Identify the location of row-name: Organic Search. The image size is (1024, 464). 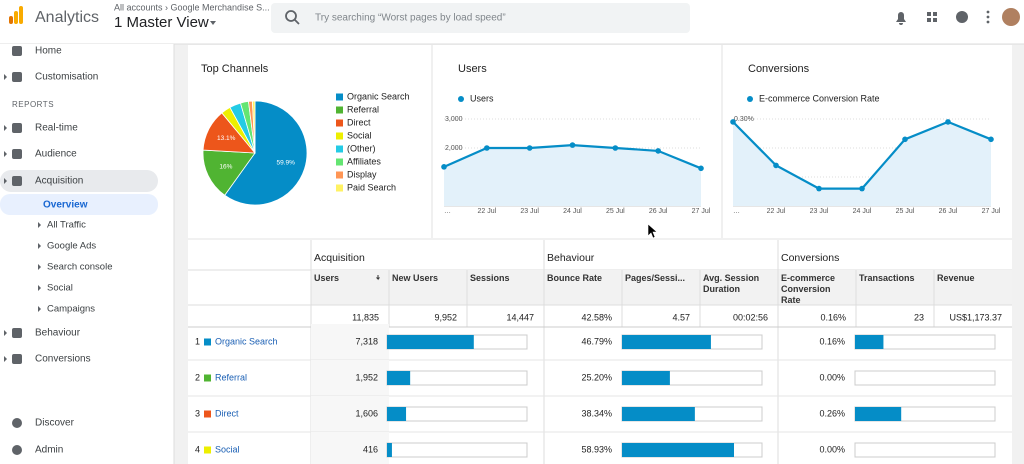
(246, 341).